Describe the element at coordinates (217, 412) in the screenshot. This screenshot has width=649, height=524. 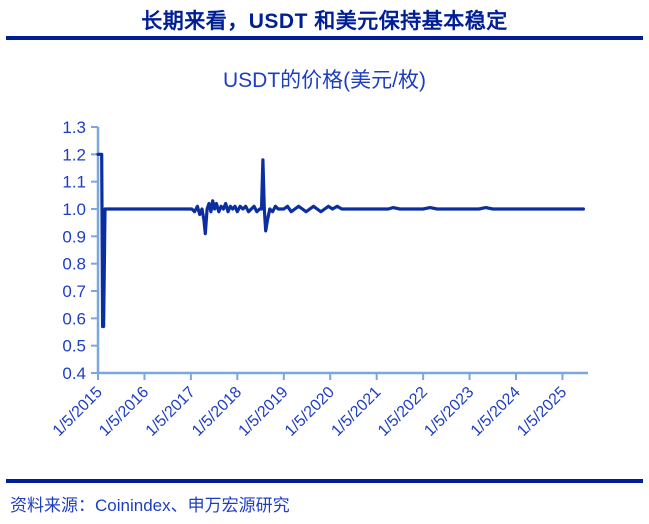
I see `svg-text: 1/5/2018` at that location.